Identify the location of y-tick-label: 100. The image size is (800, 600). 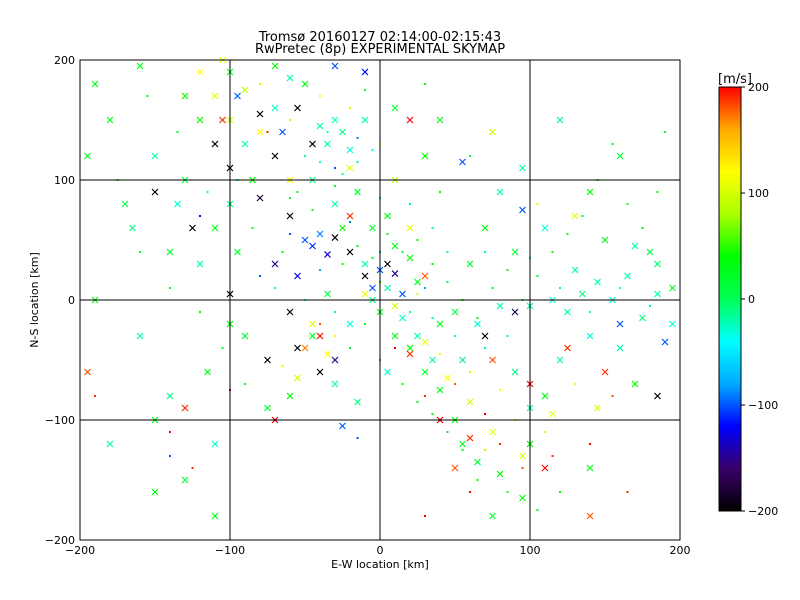
(64, 180).